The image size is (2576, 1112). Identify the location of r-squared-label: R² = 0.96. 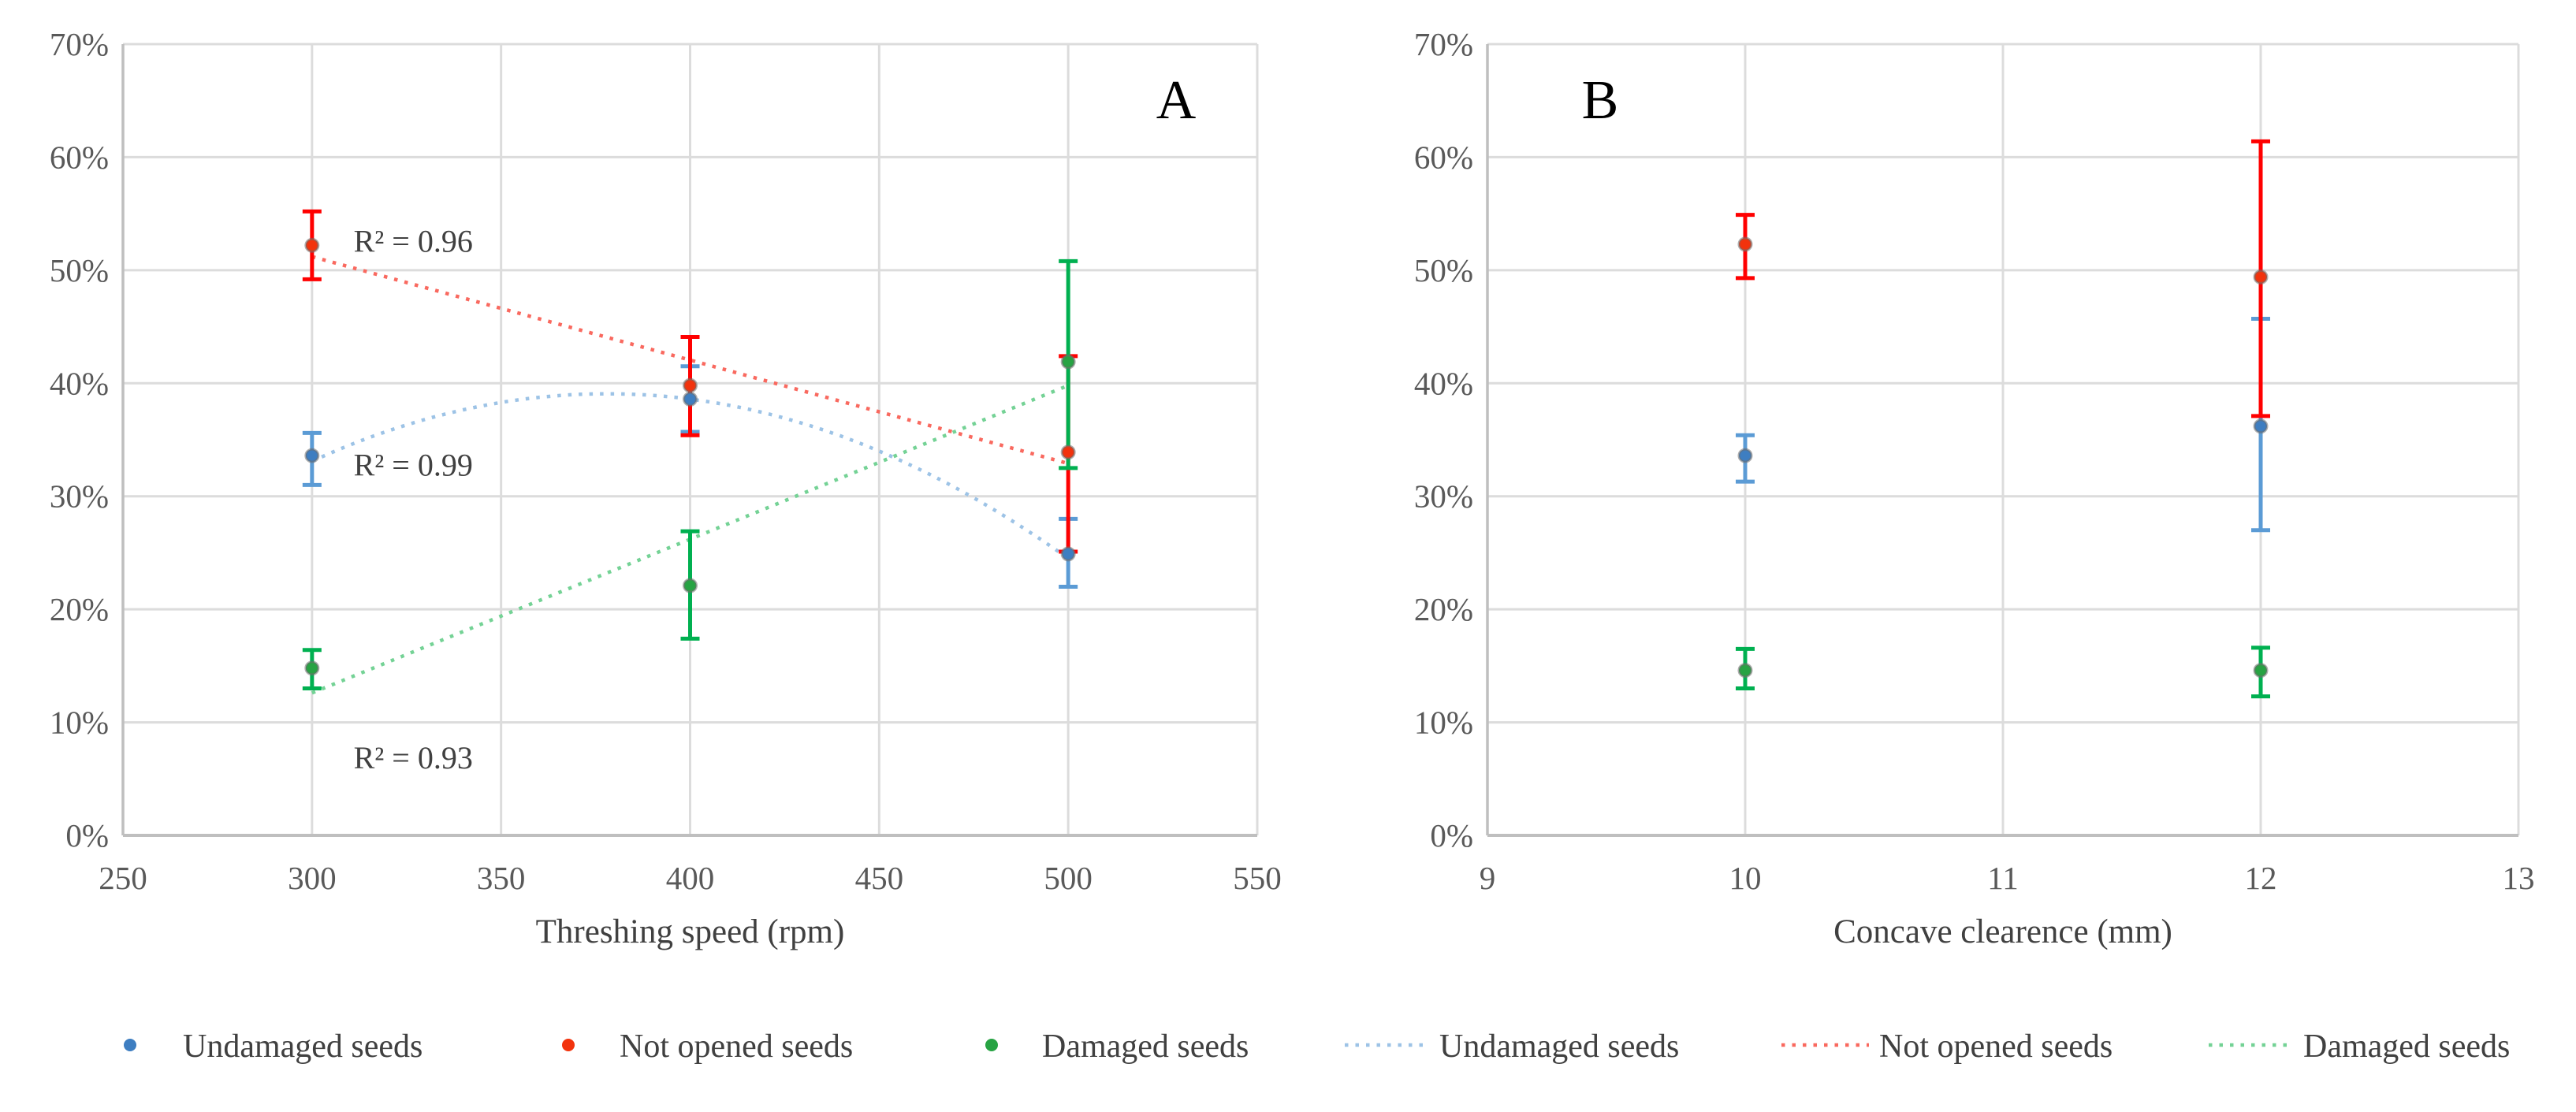
(413, 241).